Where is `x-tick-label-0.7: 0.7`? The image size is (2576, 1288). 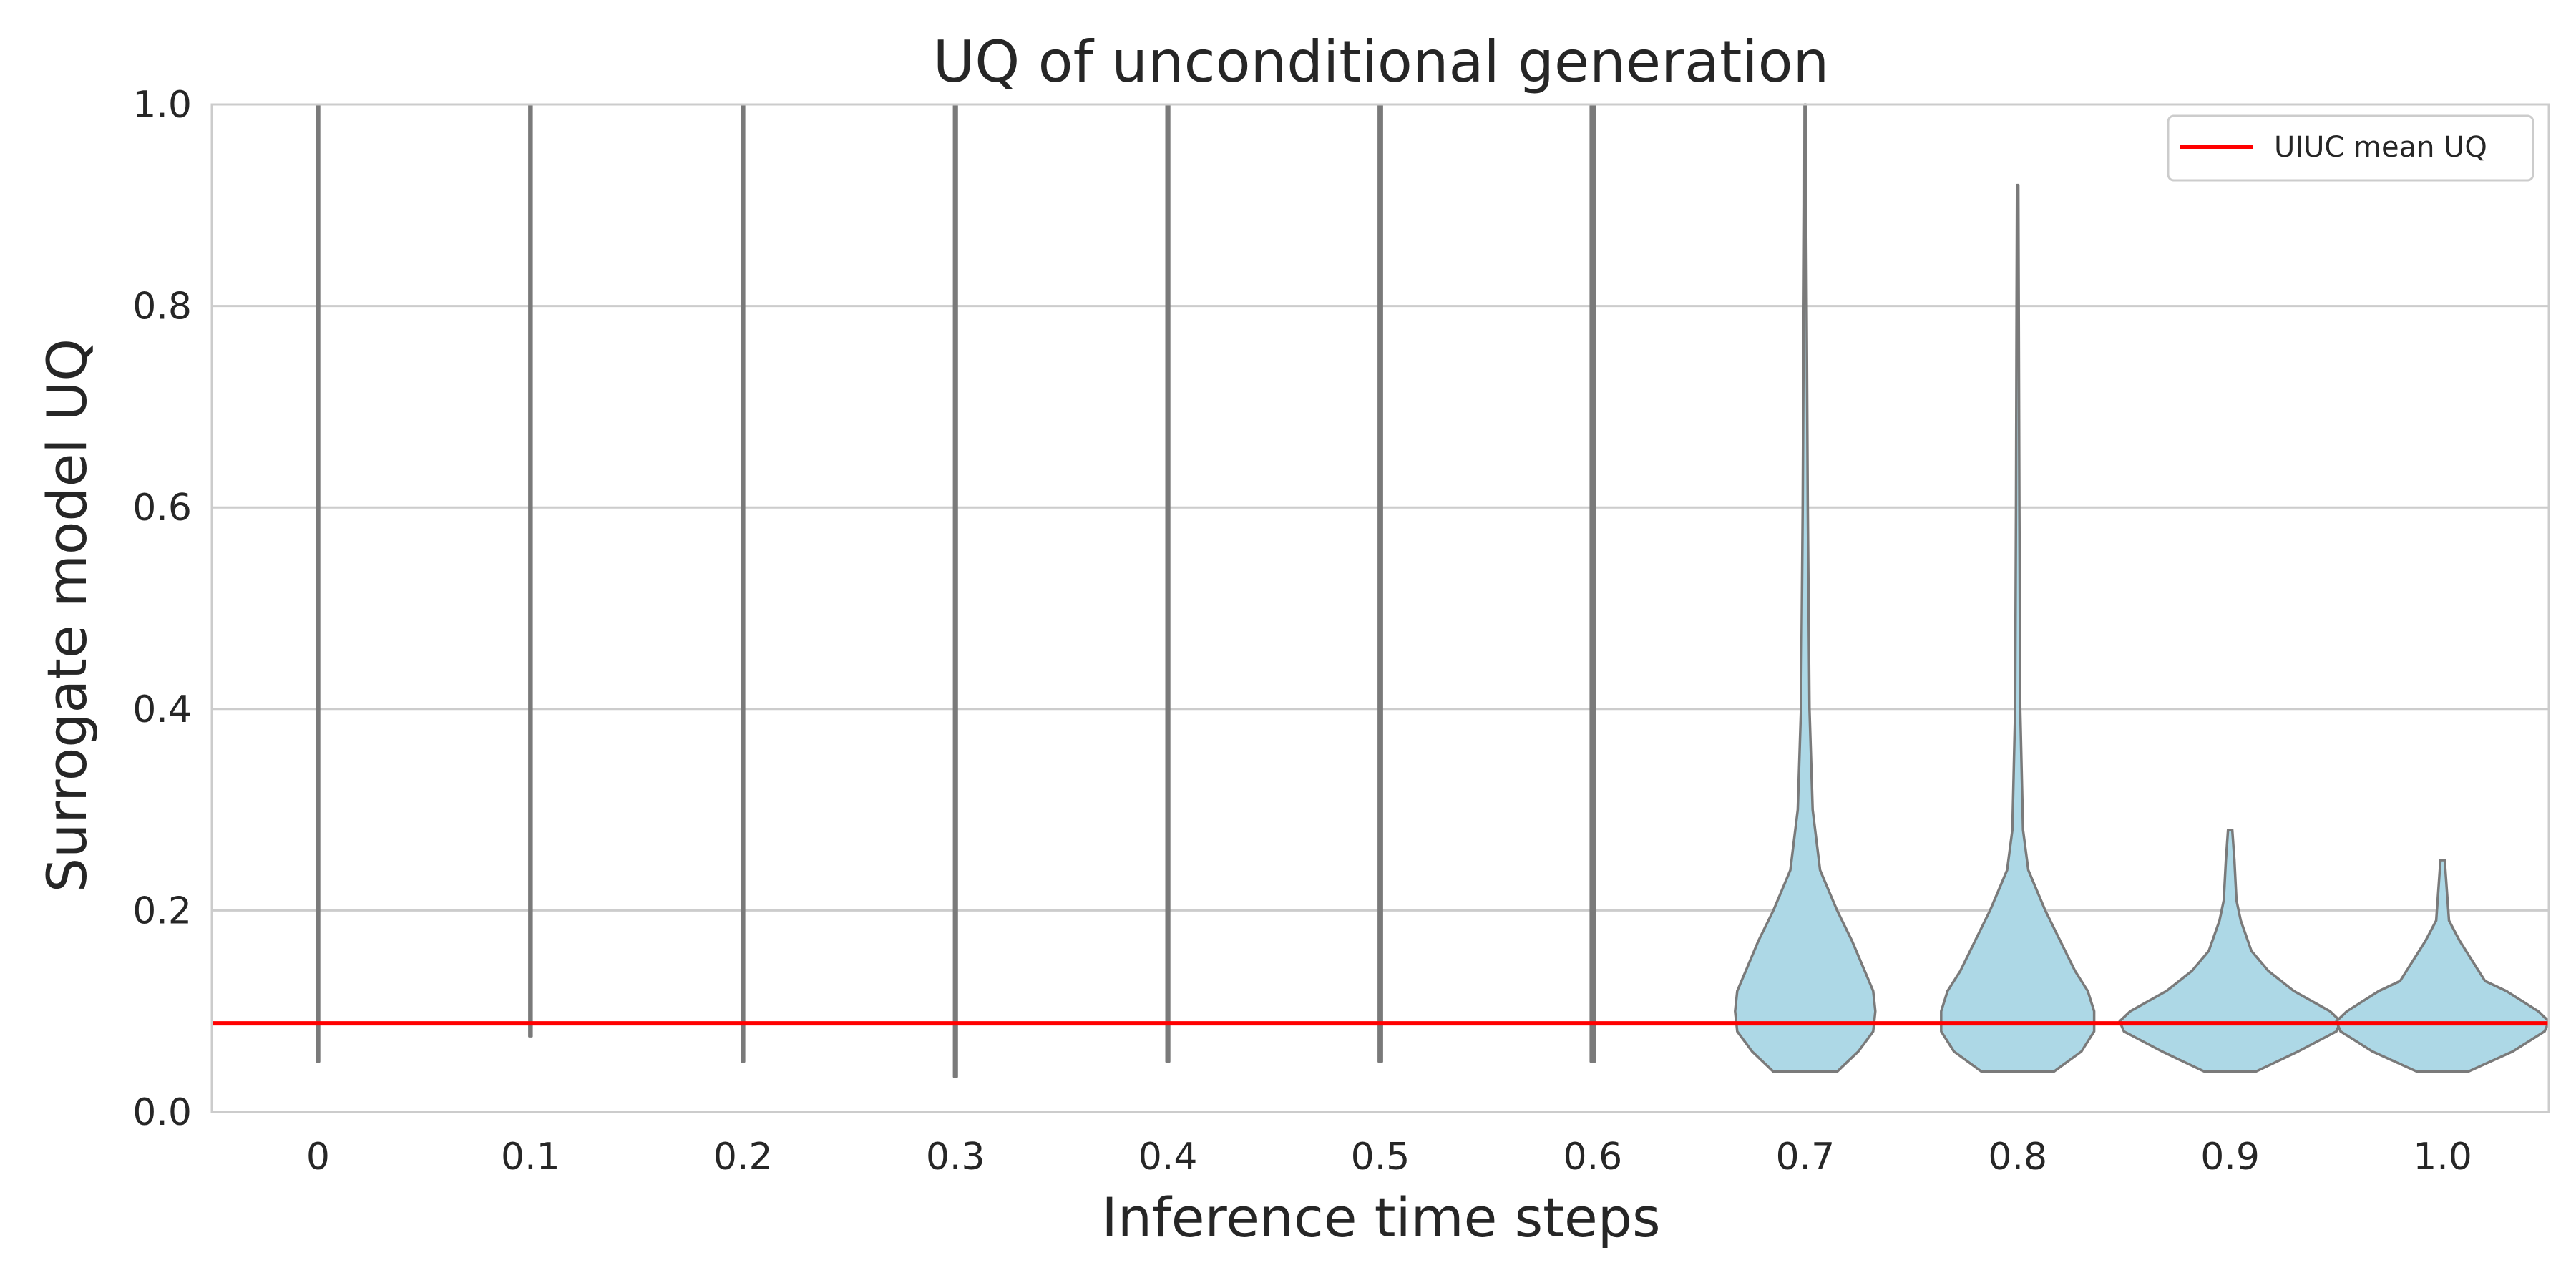 x-tick-label-0.7: 0.7 is located at coordinates (1805, 1157).